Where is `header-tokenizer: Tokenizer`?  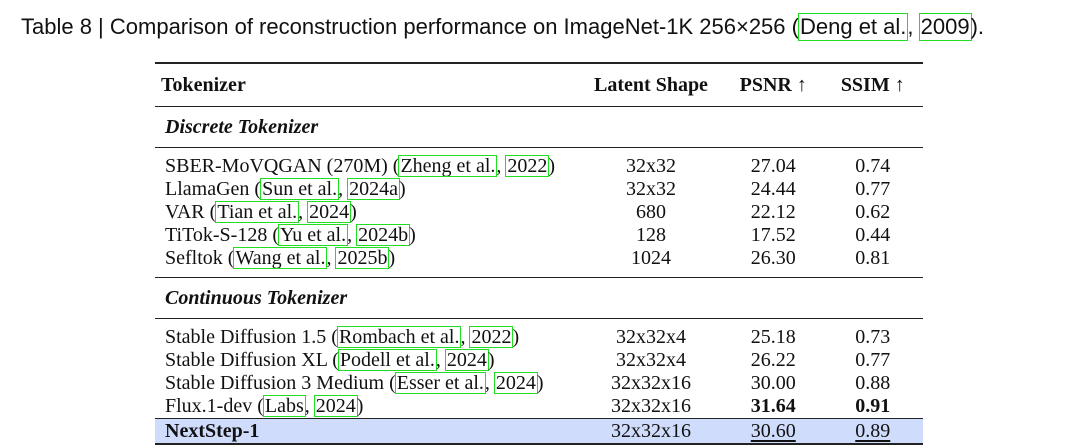 header-tokenizer: Tokenizer is located at coordinates (366, 84).